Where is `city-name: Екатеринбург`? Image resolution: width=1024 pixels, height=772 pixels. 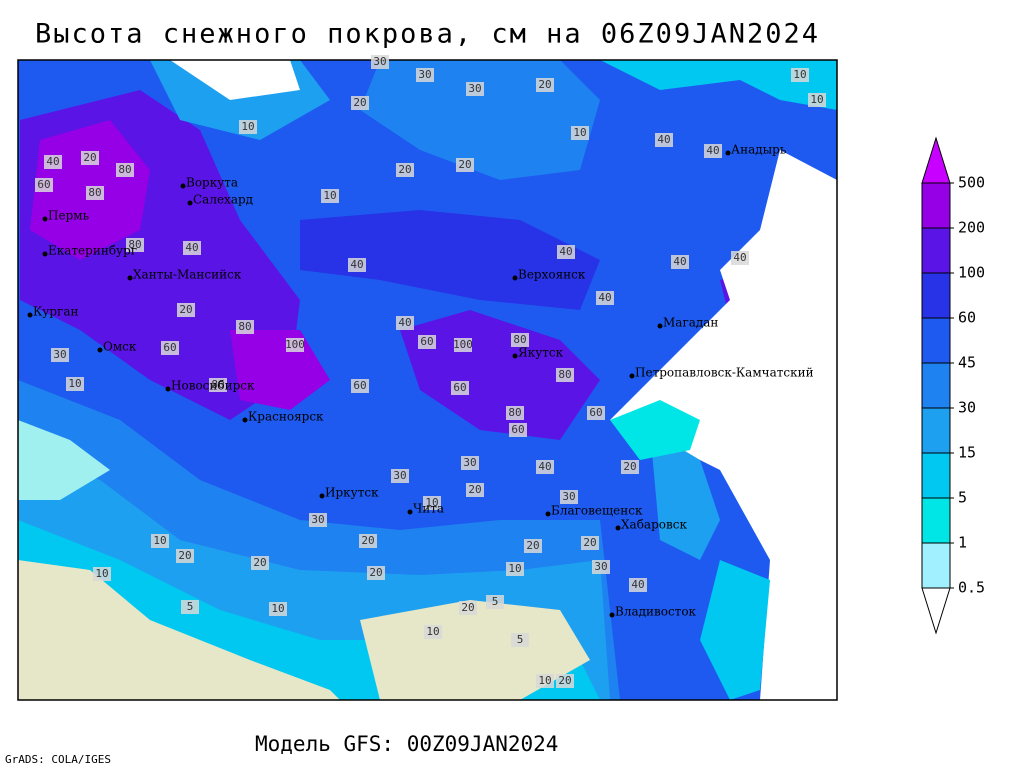 city-name: Екатеринбург is located at coordinates (92, 251).